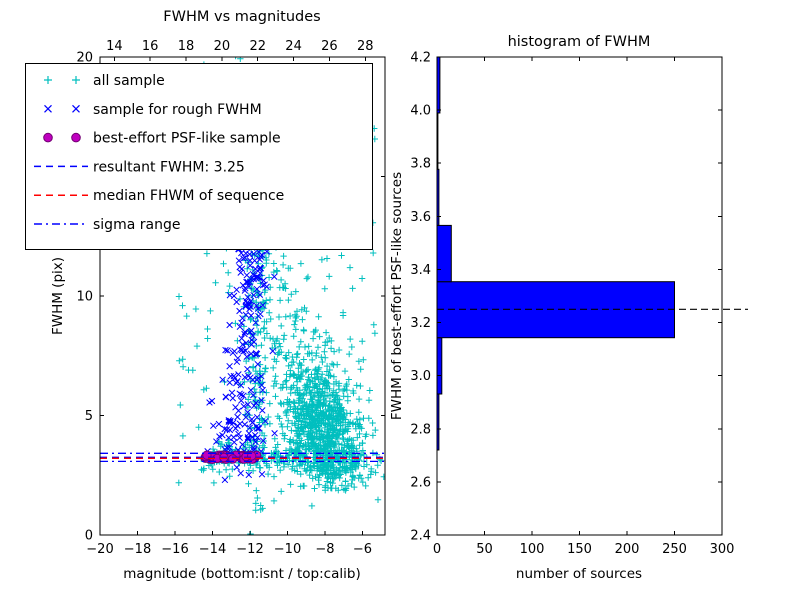  Describe the element at coordinates (89, 416) in the screenshot. I see `tick-label: 5` at that location.